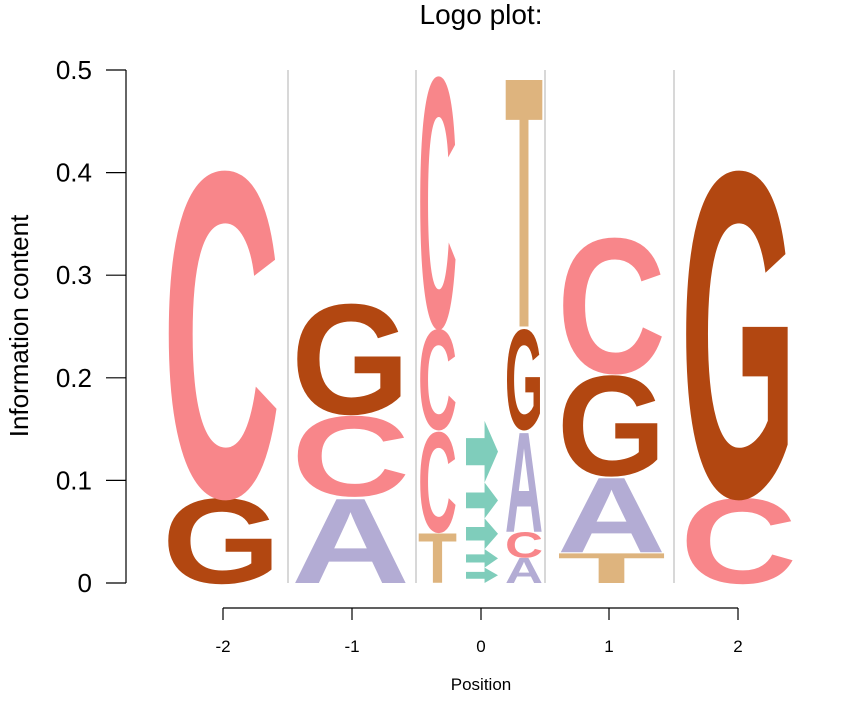  I want to click on y-tick-label: 0.5, so click(74, 70).